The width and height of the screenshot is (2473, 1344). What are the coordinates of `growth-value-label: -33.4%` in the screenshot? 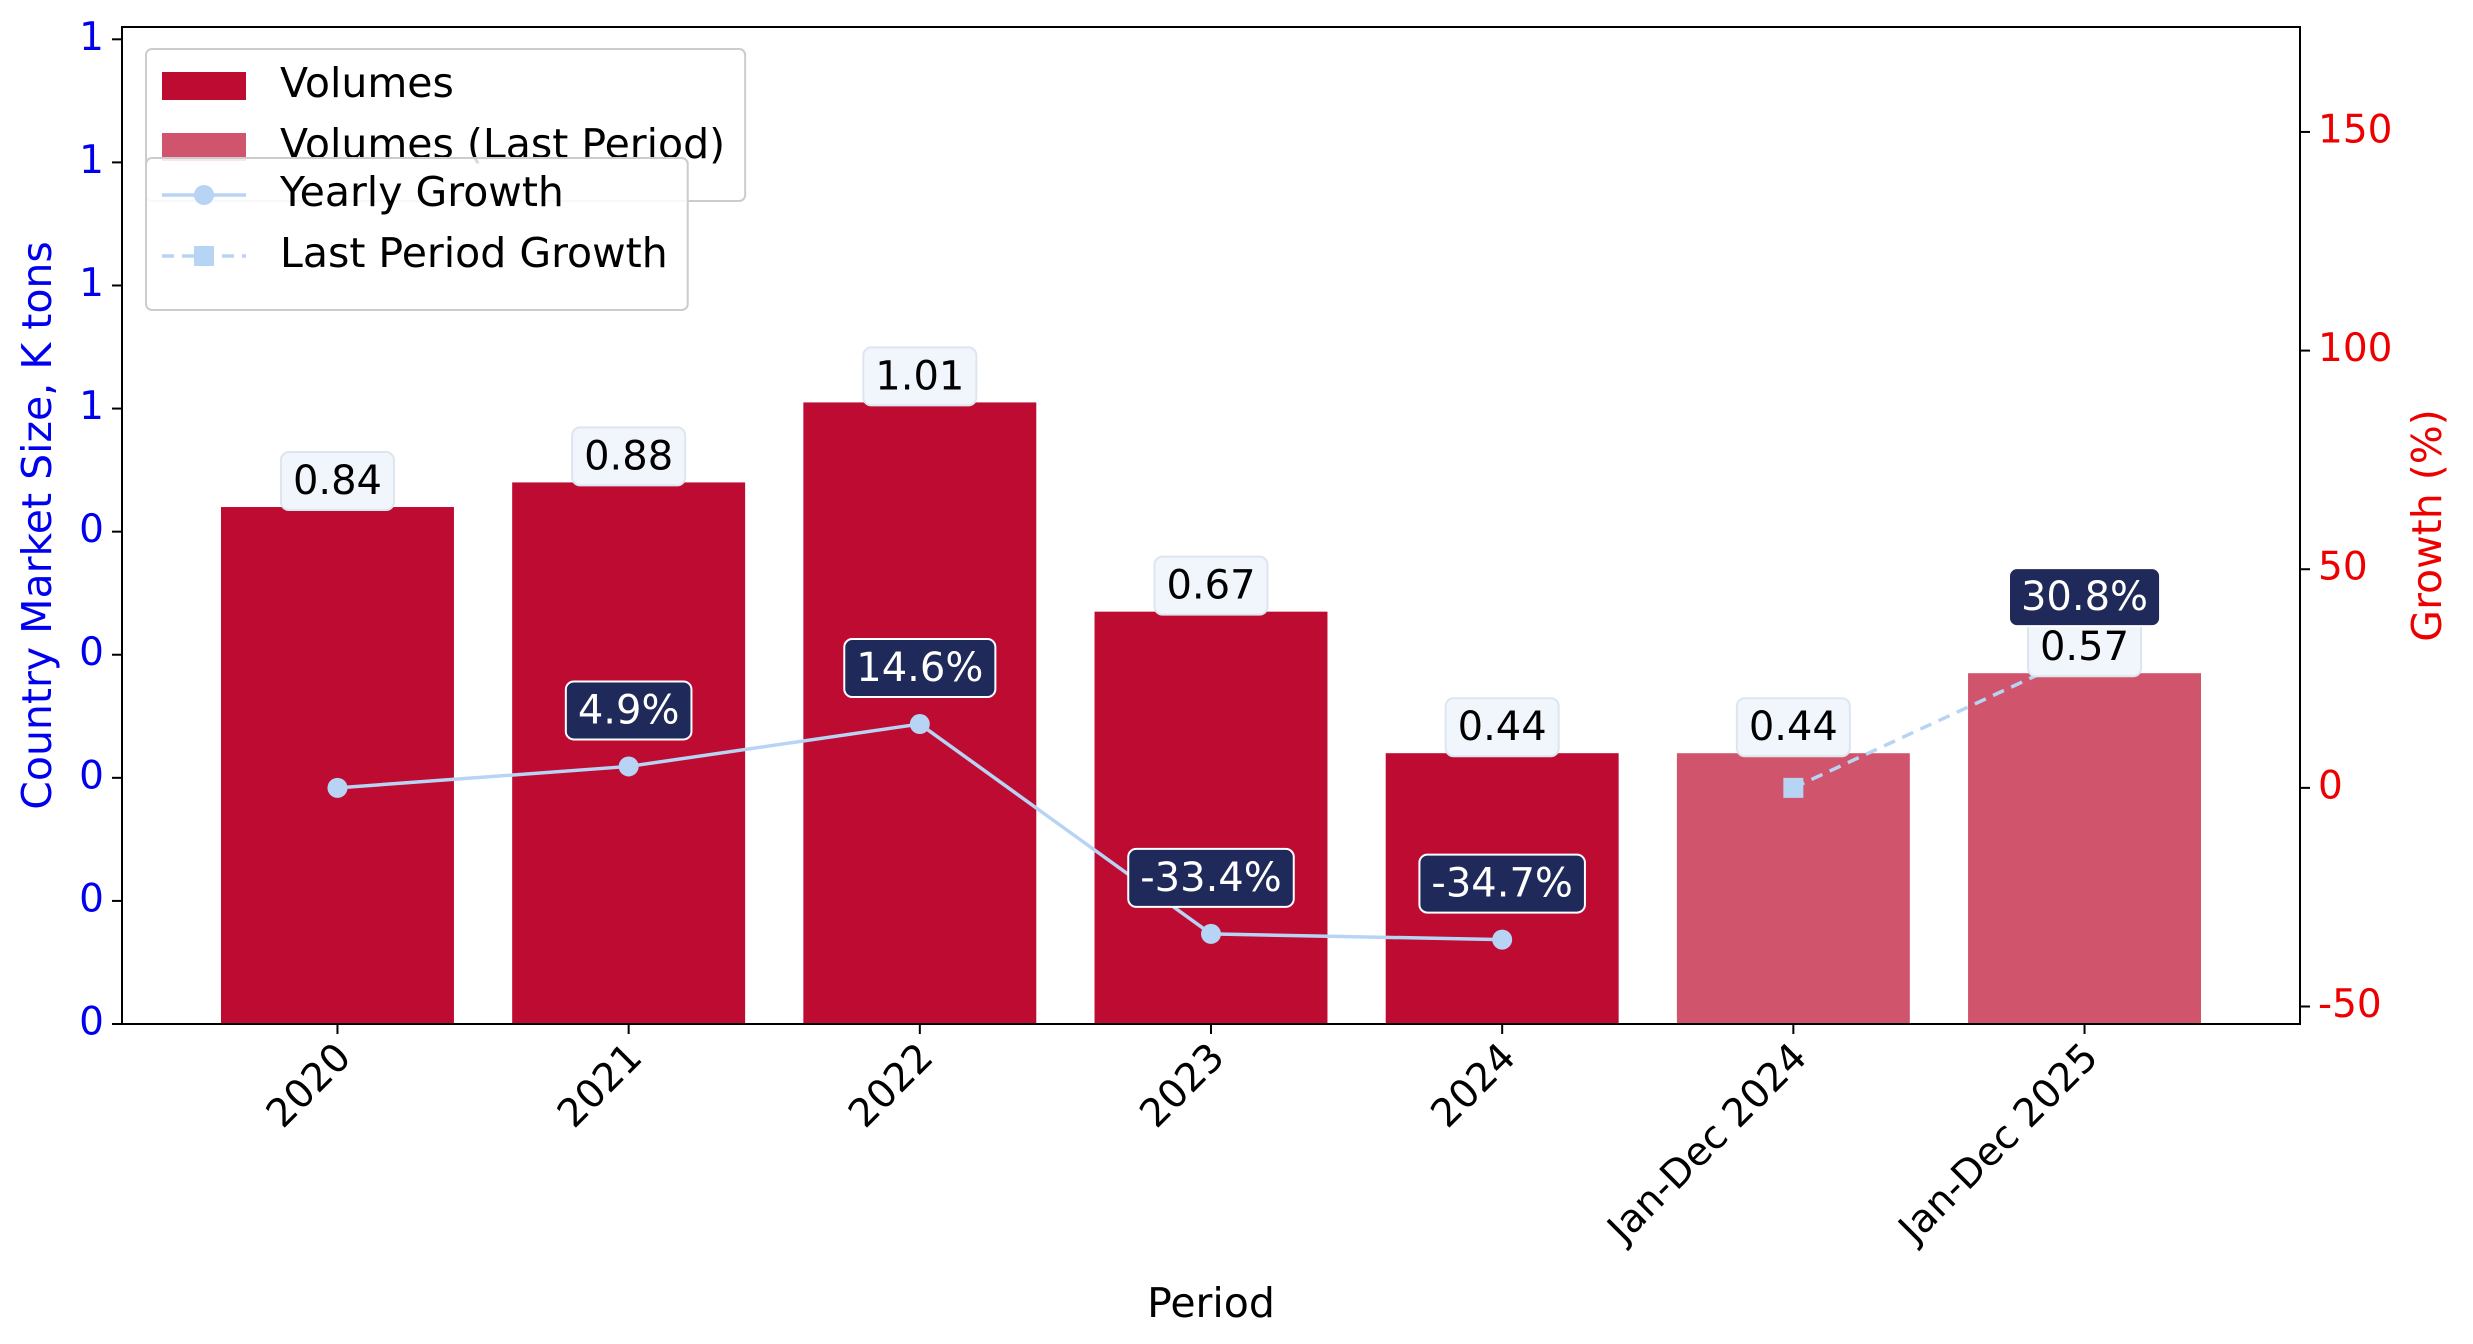 It's located at (1211, 878).